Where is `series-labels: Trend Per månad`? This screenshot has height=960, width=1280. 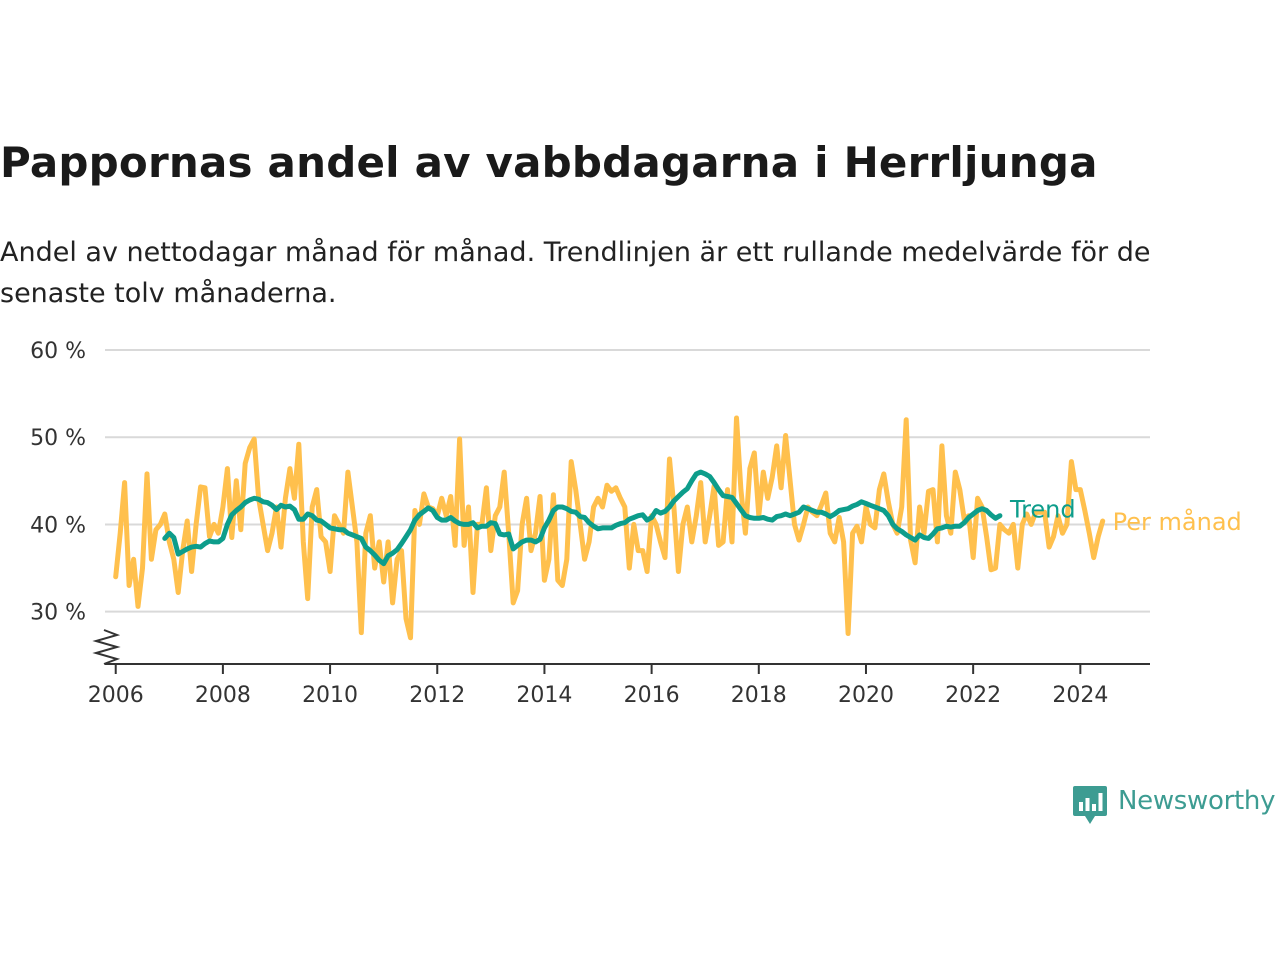
series-labels: Trend Per månad is located at coordinates (1125, 516).